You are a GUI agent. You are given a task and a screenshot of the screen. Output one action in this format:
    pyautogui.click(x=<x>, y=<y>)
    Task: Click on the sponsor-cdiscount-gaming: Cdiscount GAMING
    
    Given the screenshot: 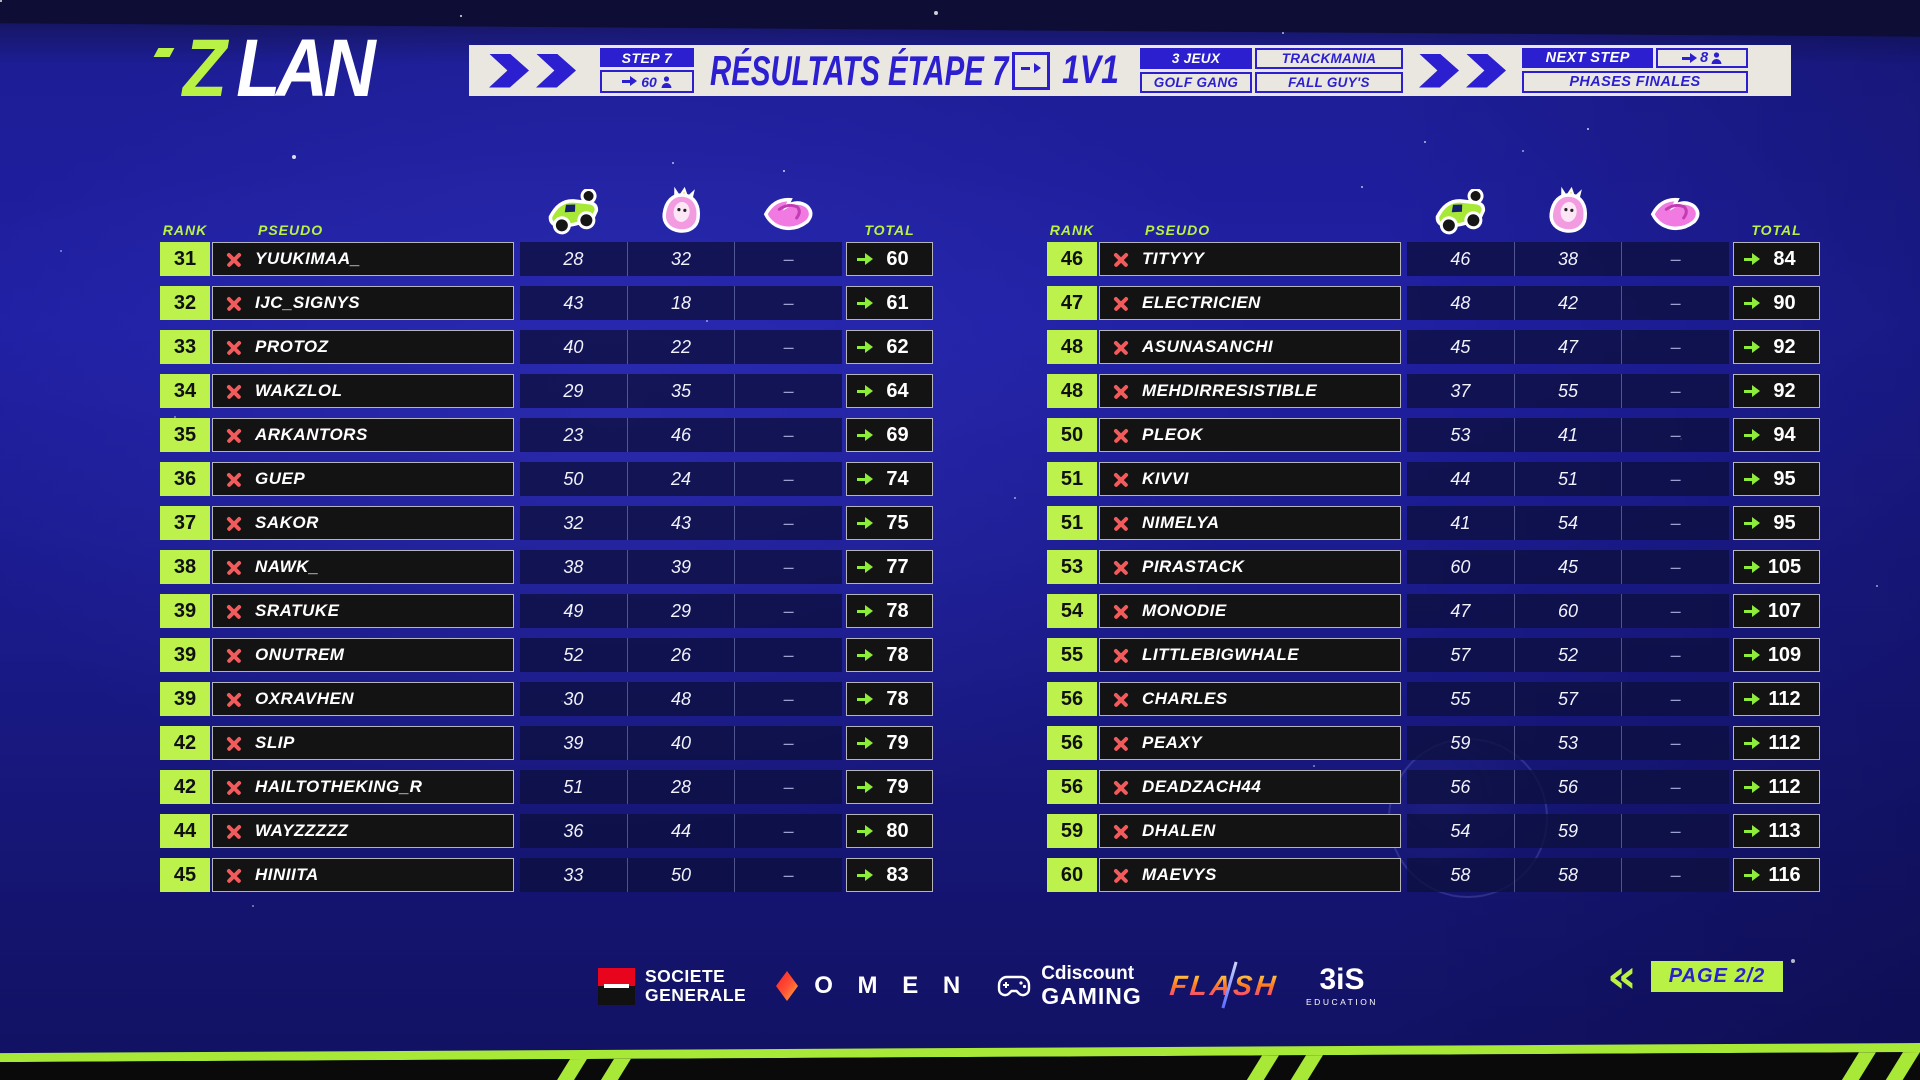 What is the action you would take?
    pyautogui.click(x=1069, y=986)
    